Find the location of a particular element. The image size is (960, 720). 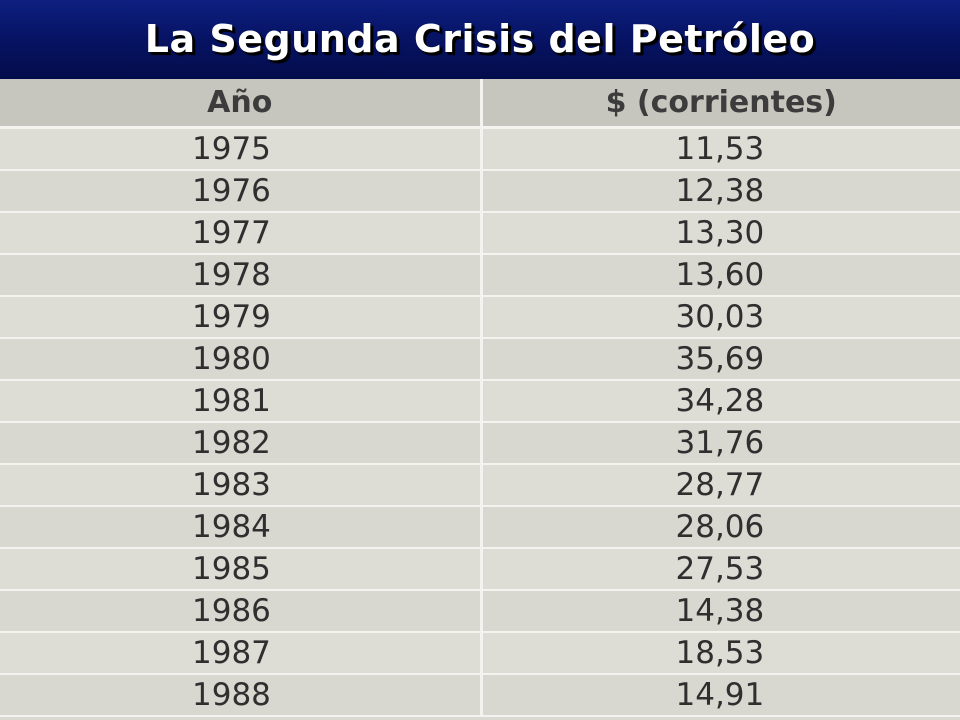

table-row: 1981 34,28 is located at coordinates (480, 401).